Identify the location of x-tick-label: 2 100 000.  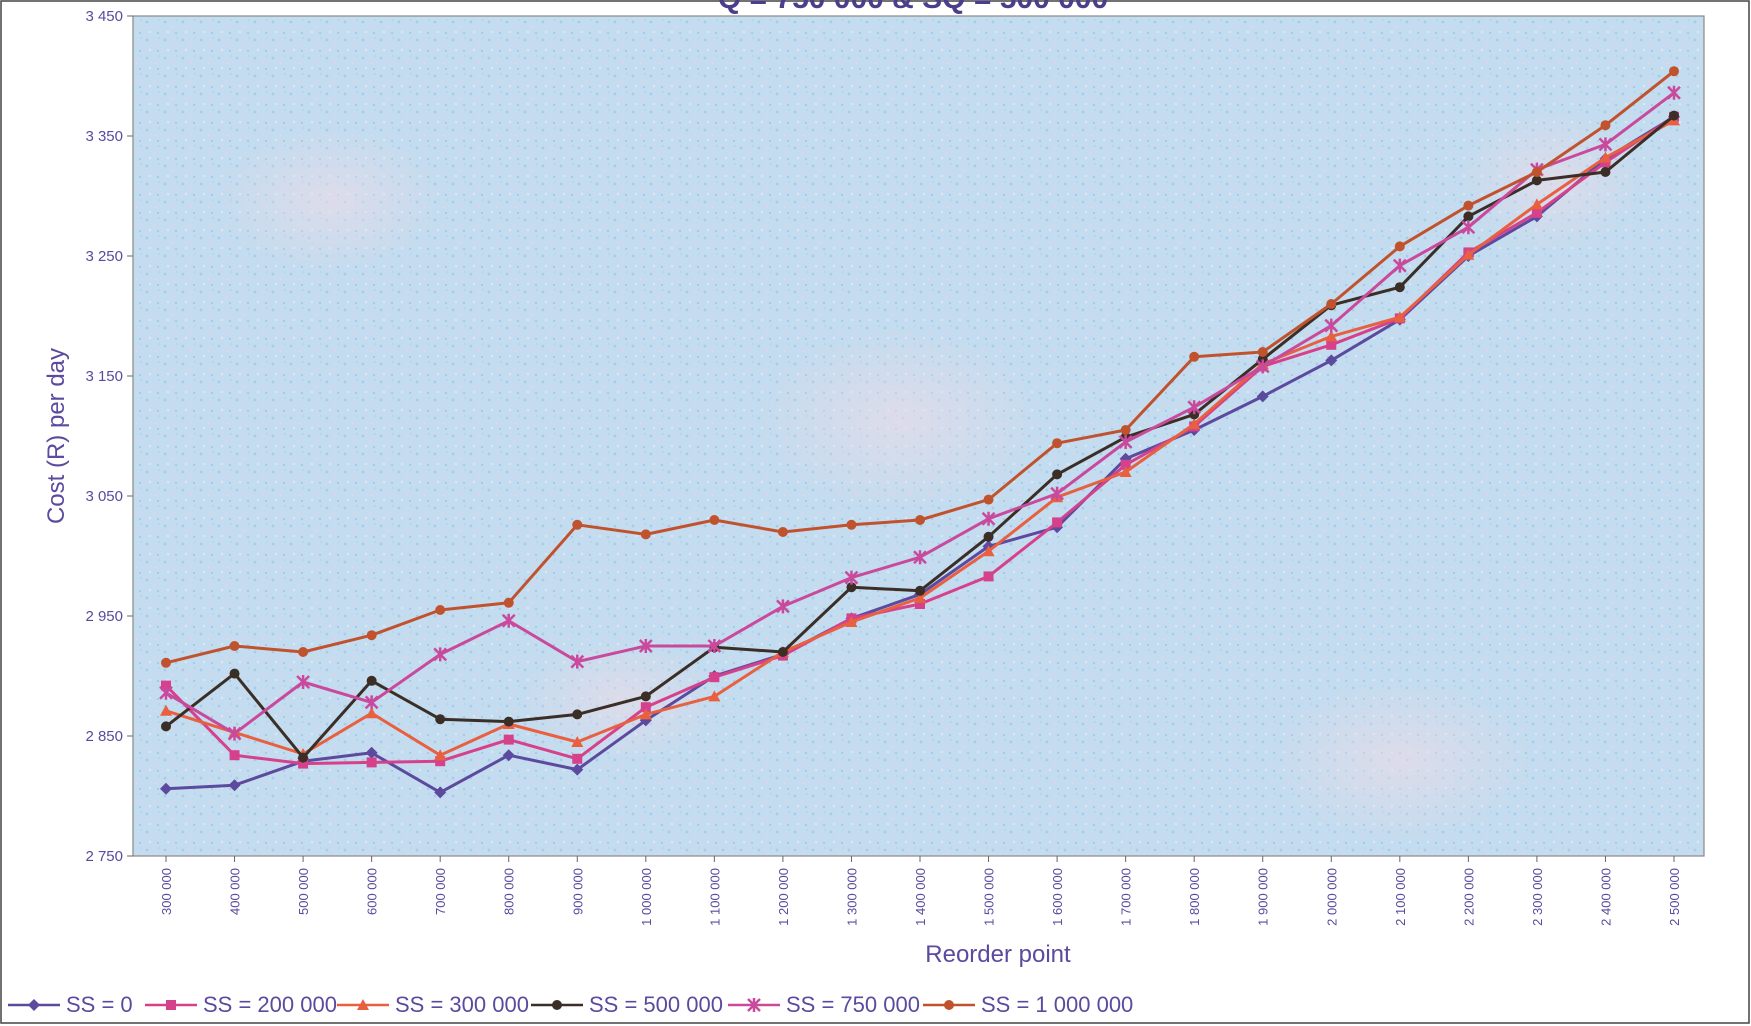
(1400, 897).